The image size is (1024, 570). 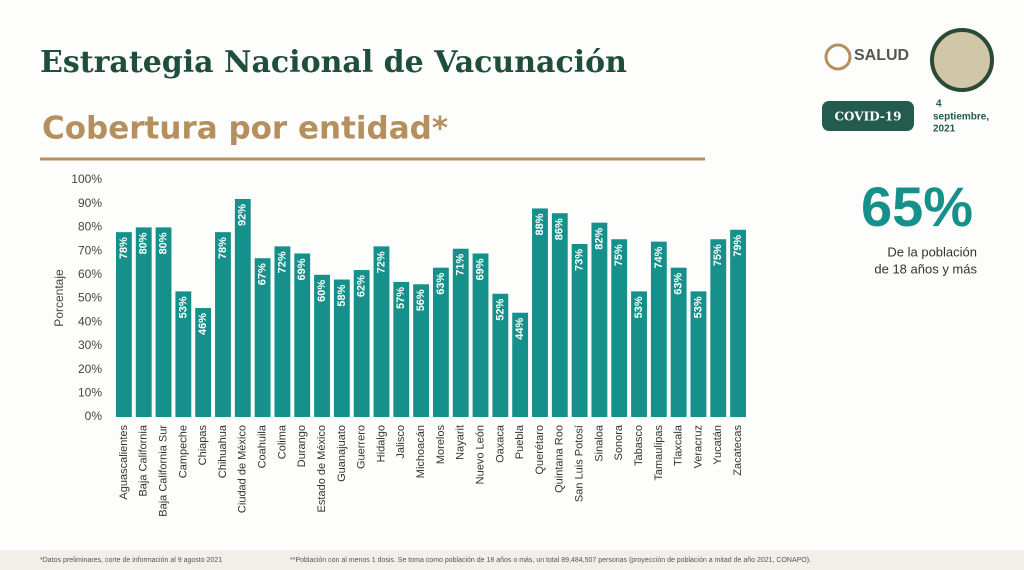 I want to click on value-label: 56%, so click(x=421, y=300).